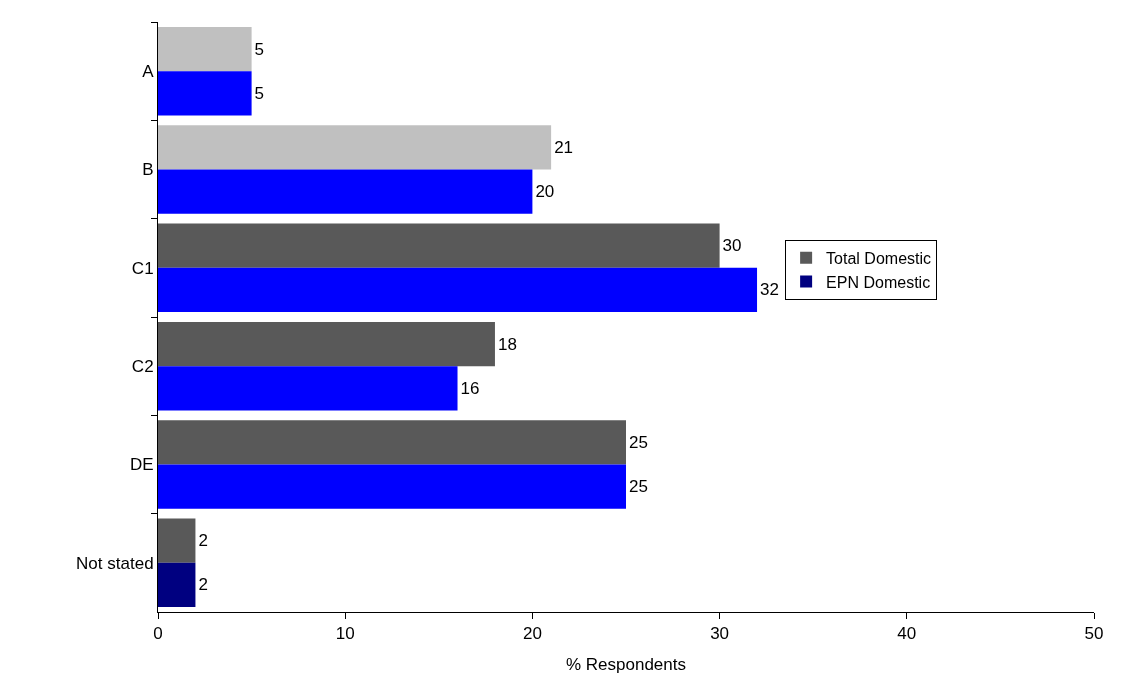 The image size is (1136, 682). I want to click on x-tick-label: 50, so click(1094, 634).